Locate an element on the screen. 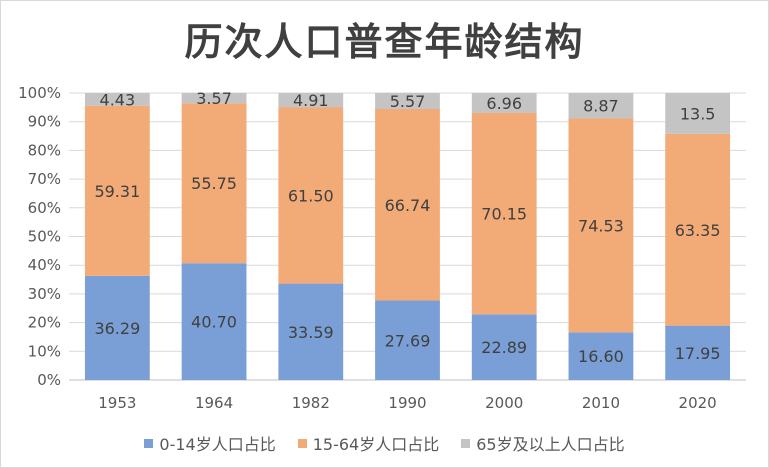  x-tick-label: 2000 is located at coordinates (504, 403).